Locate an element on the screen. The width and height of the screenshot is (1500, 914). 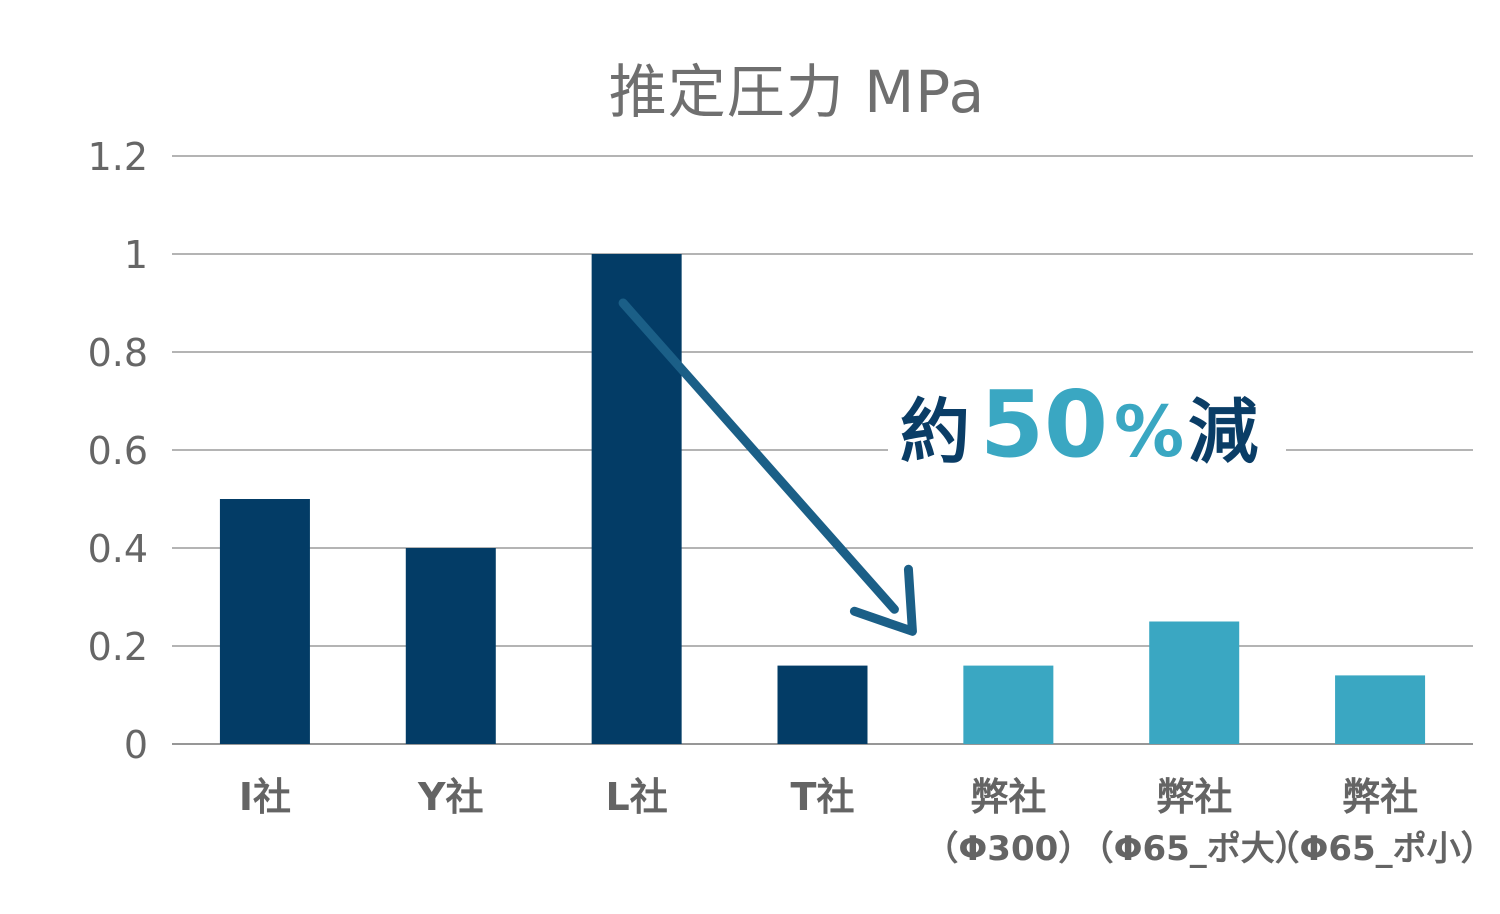
reduction-label: 約 50%減 is located at coordinates (1079, 424).